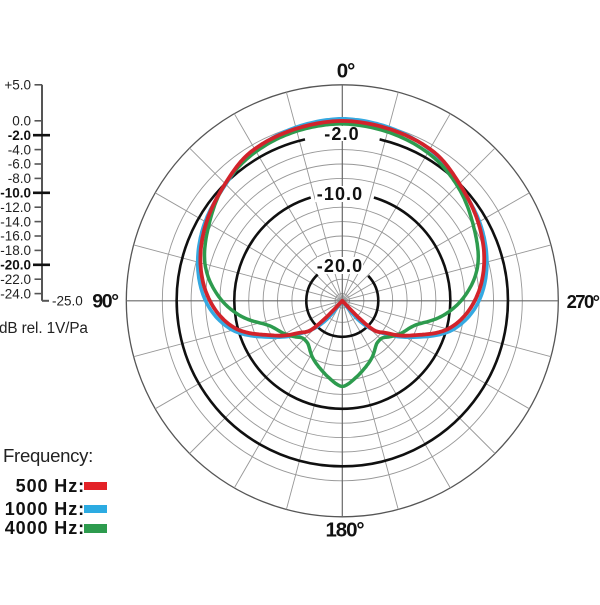 This screenshot has height=605, width=600. I want to click on svg-text: -24.0, so click(15, 293).